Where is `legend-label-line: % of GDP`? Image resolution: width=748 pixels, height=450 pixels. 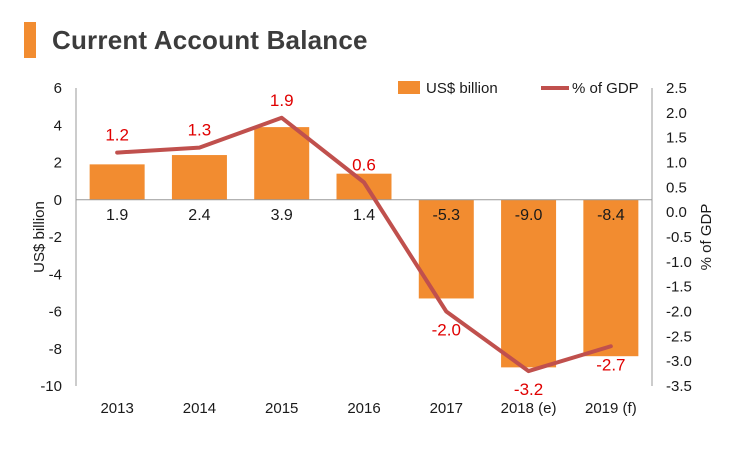 legend-label-line: % of GDP is located at coordinates (605, 88).